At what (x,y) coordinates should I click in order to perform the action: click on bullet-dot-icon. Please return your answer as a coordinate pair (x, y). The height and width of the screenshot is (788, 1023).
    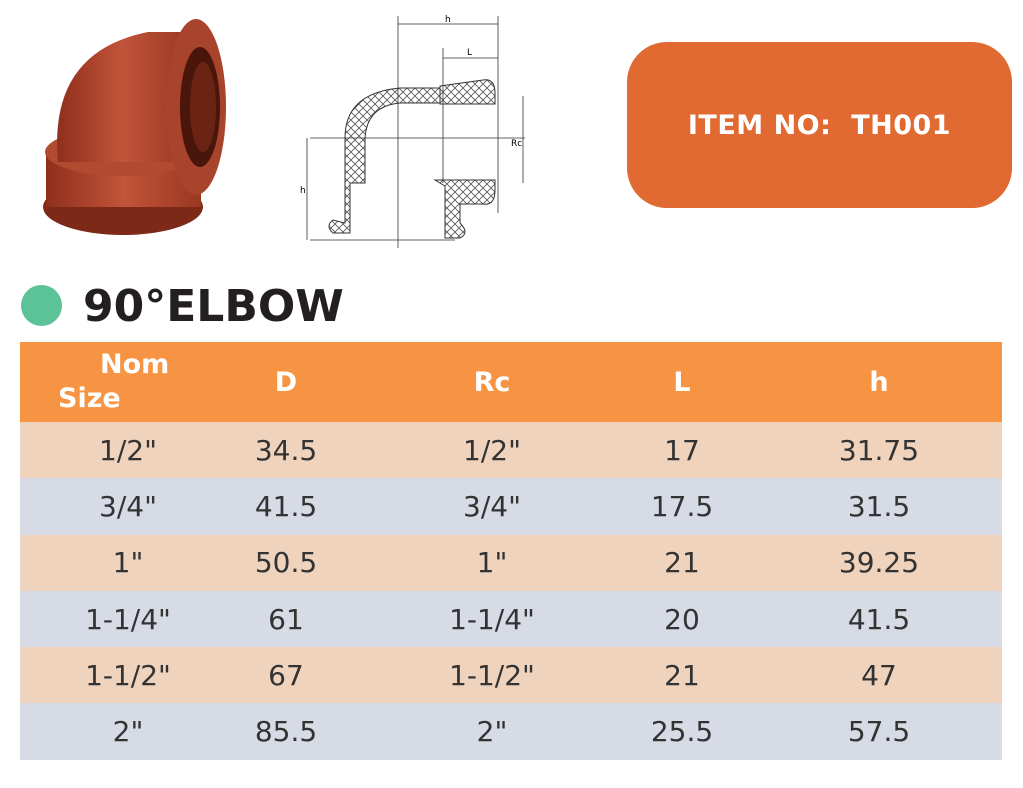
    Looking at the image, I should click on (41, 305).